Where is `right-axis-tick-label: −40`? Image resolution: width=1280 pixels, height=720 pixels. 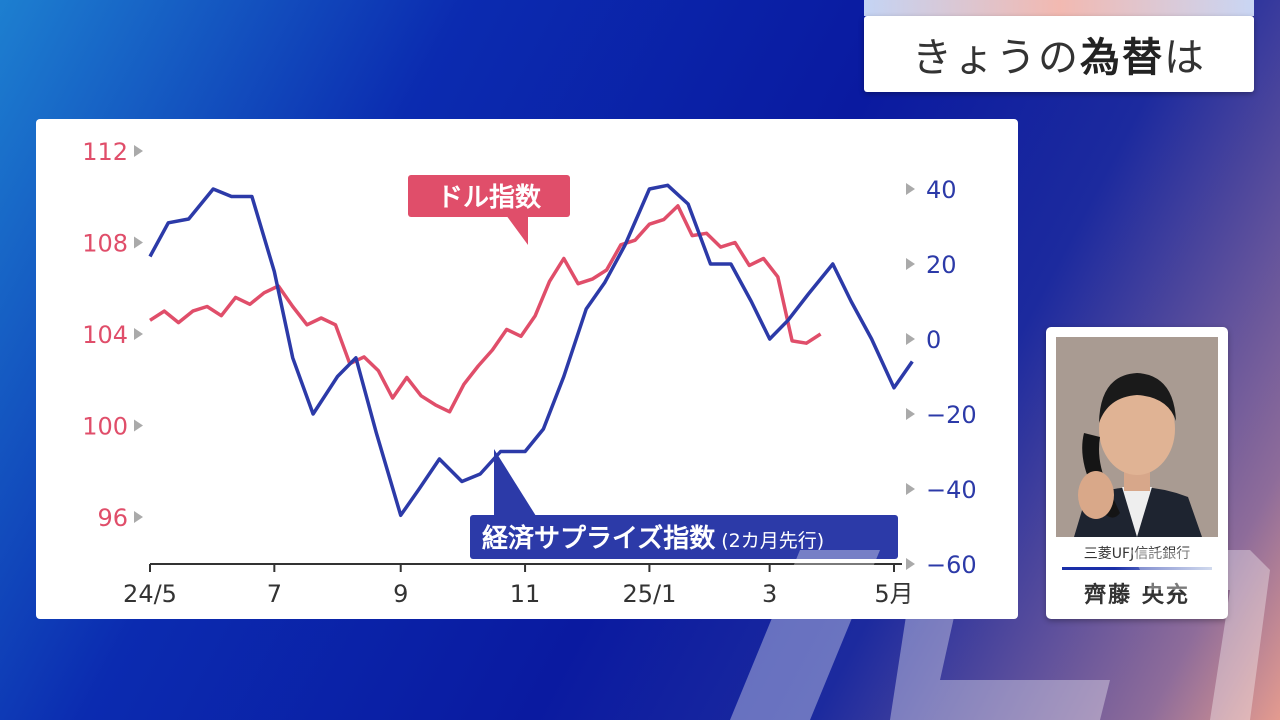
right-axis-tick-label: −40 is located at coordinates (951, 490).